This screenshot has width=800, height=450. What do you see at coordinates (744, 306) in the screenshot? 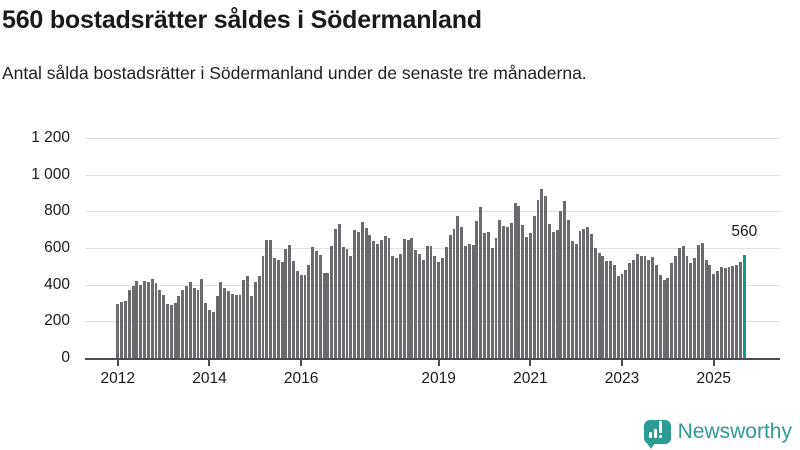
I see `highlight-bar` at bounding box center [744, 306].